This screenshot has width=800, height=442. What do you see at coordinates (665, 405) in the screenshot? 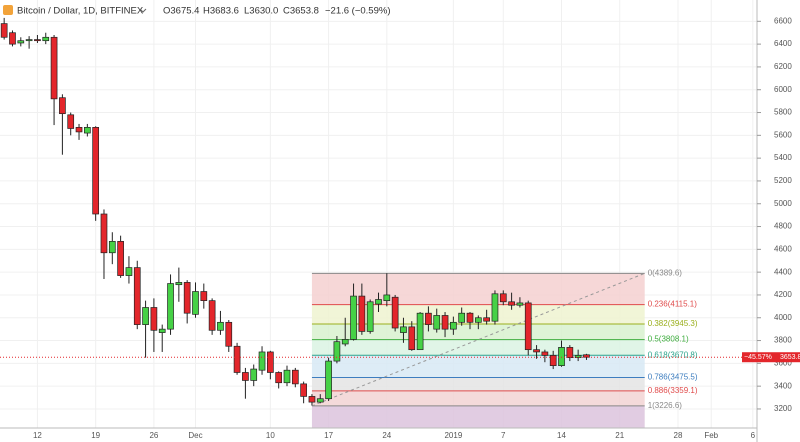
I see `fib-label: 1(3226.6)` at bounding box center [665, 405].